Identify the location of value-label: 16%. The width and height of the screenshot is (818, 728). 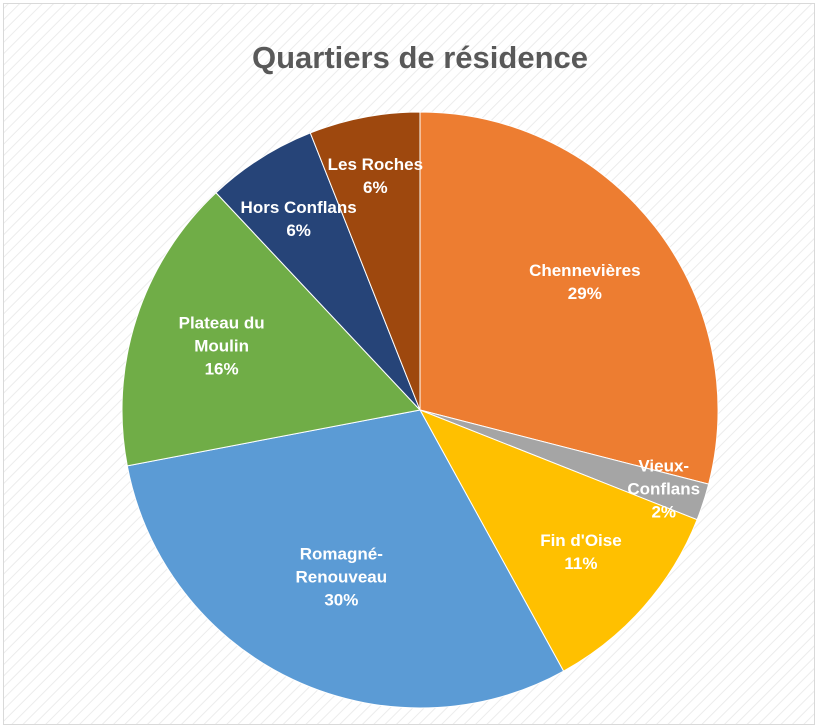
(221, 369).